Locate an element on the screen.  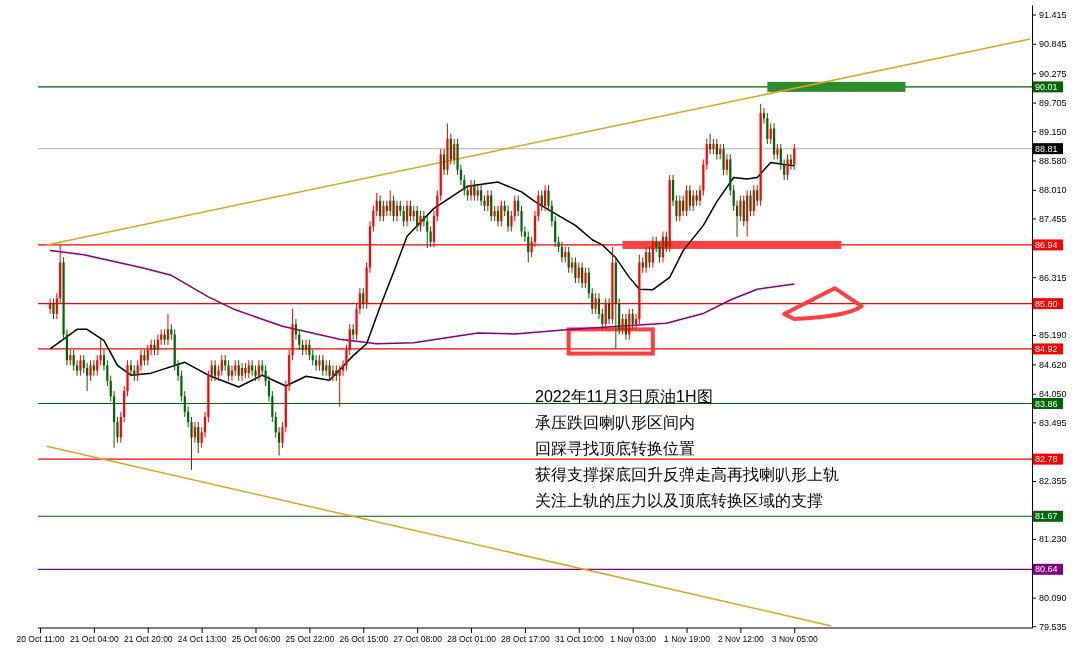
y-tick-label: 84.620 is located at coordinates (1053, 364).